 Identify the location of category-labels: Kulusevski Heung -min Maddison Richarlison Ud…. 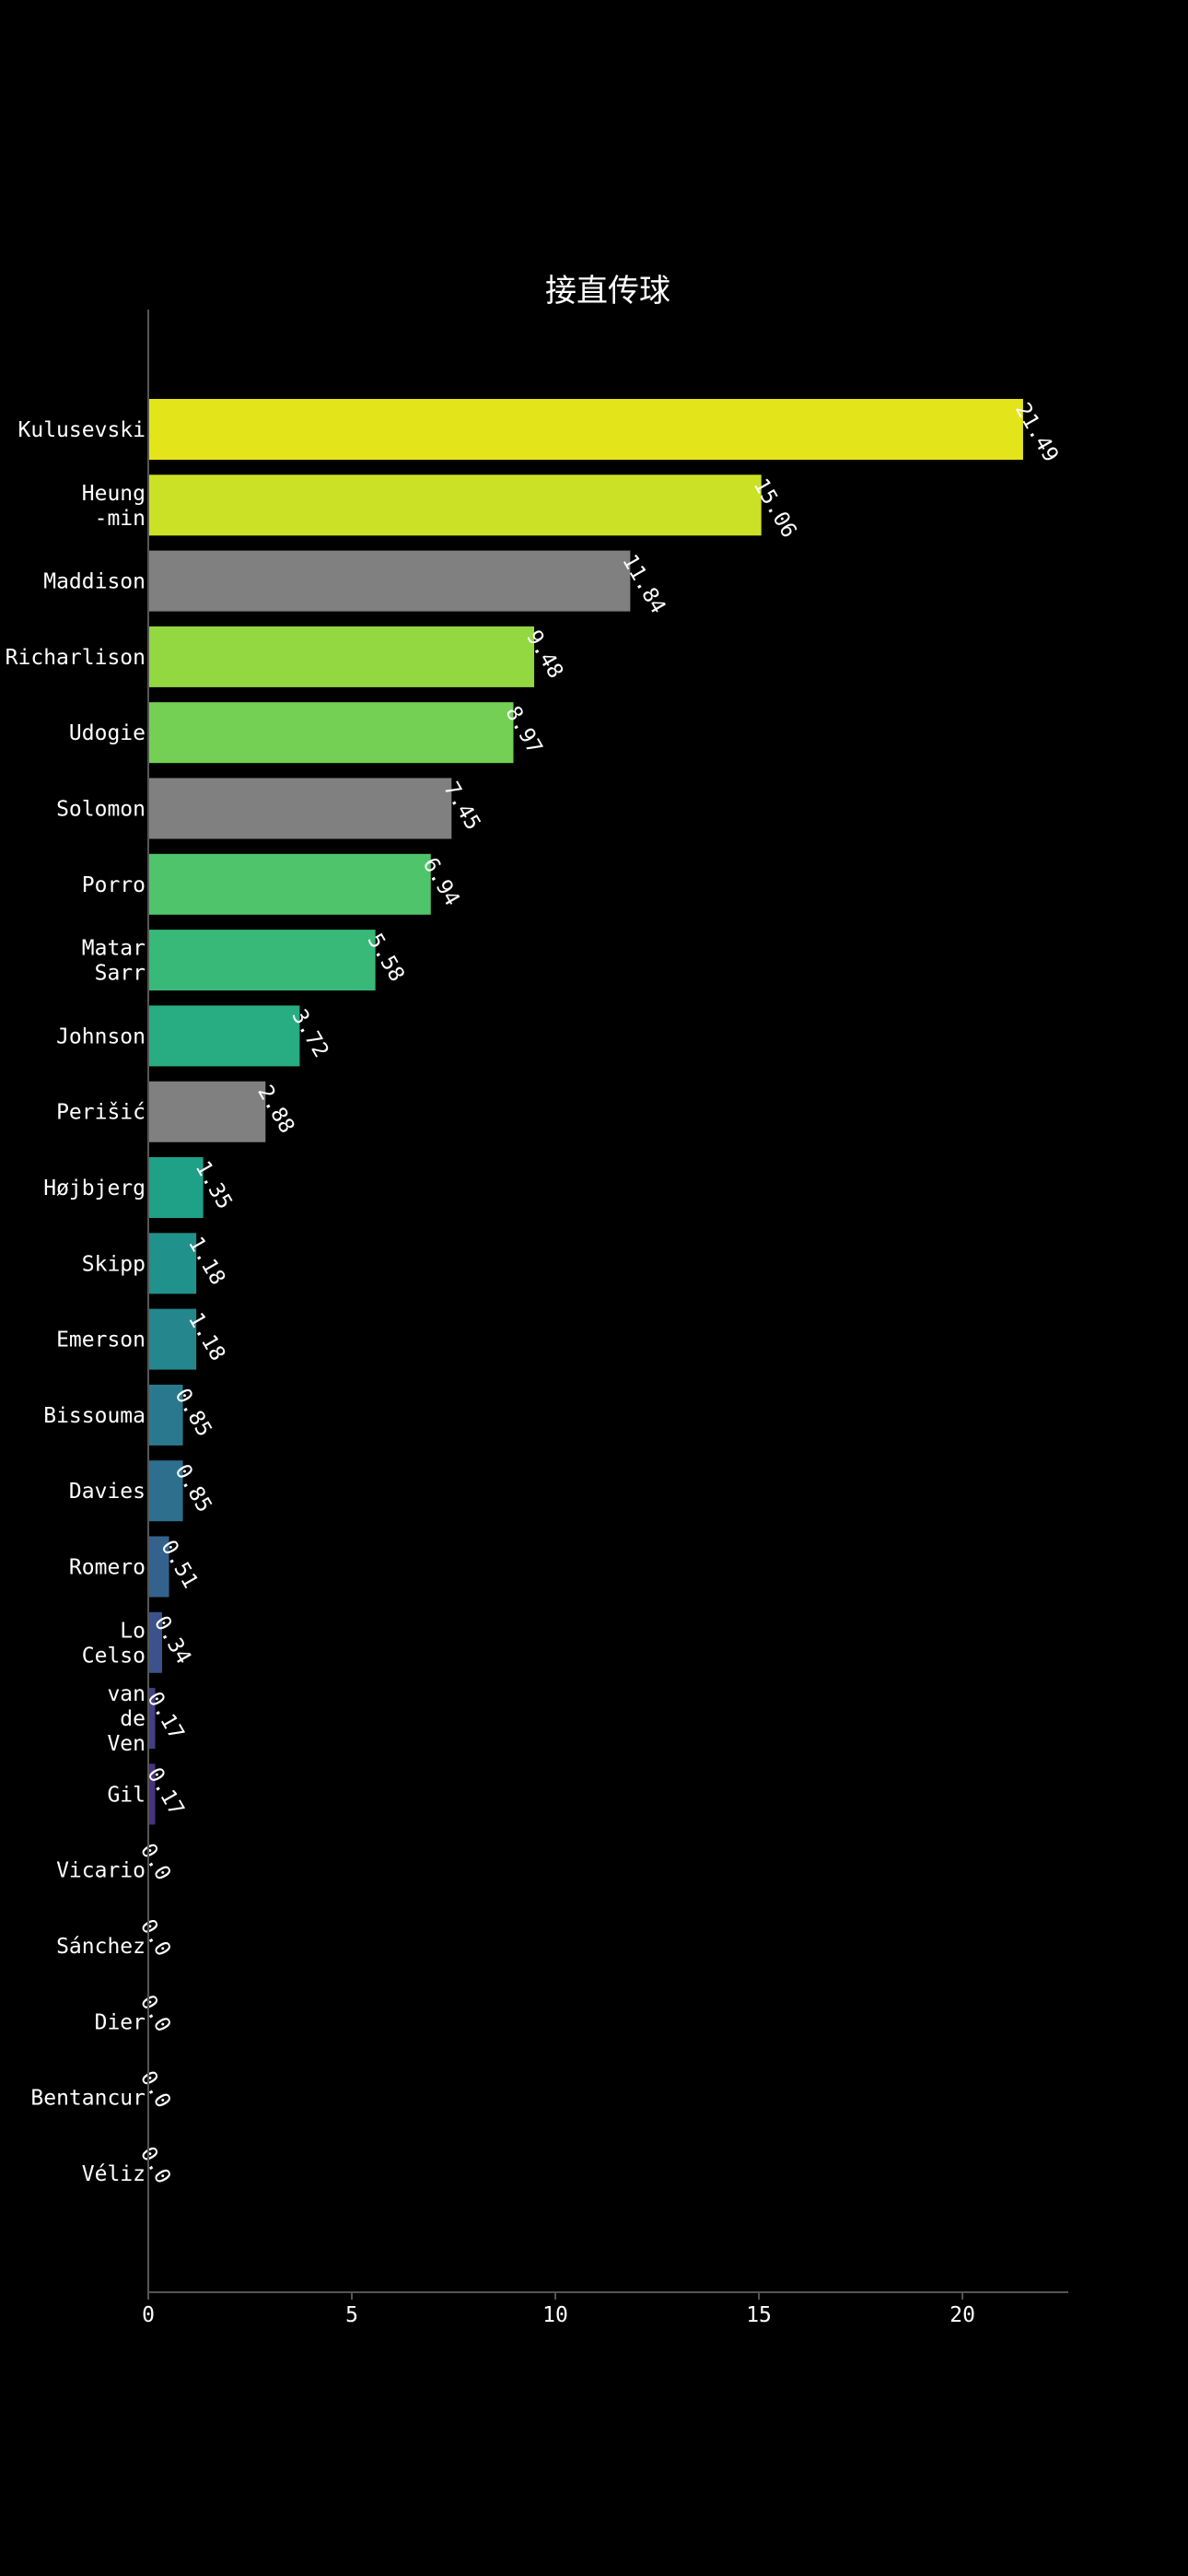
(76, 1302).